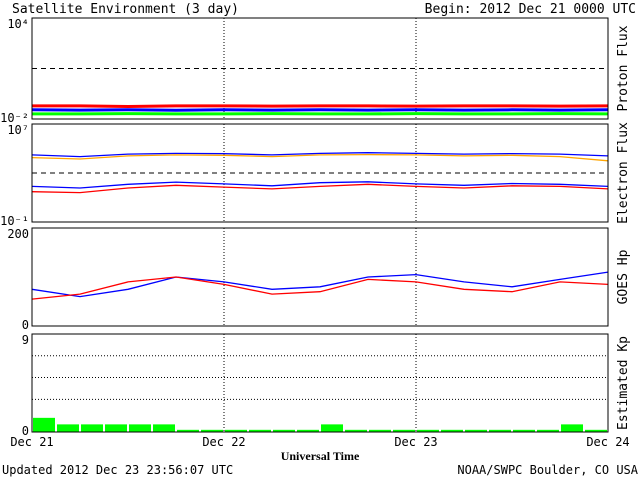 This screenshot has width=640, height=480. What do you see at coordinates (14, 118) in the screenshot?
I see `proton-ytick-bottom: 10⁻²` at bounding box center [14, 118].